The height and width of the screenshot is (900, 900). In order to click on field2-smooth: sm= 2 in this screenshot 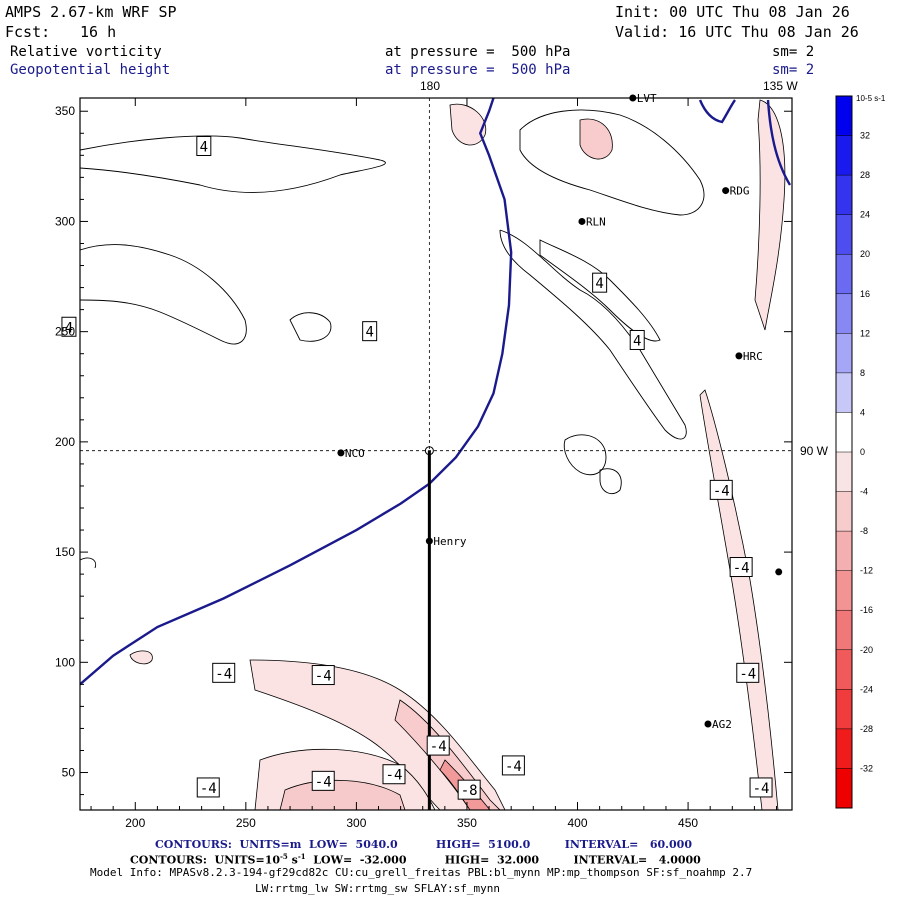, I will do `click(793, 70)`.